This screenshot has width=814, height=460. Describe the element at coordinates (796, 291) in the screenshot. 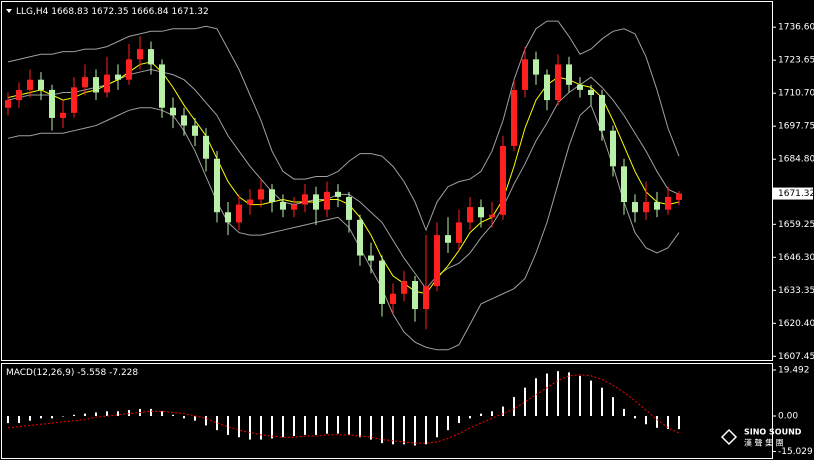

I see `y-tick-label: 1633.35` at that location.